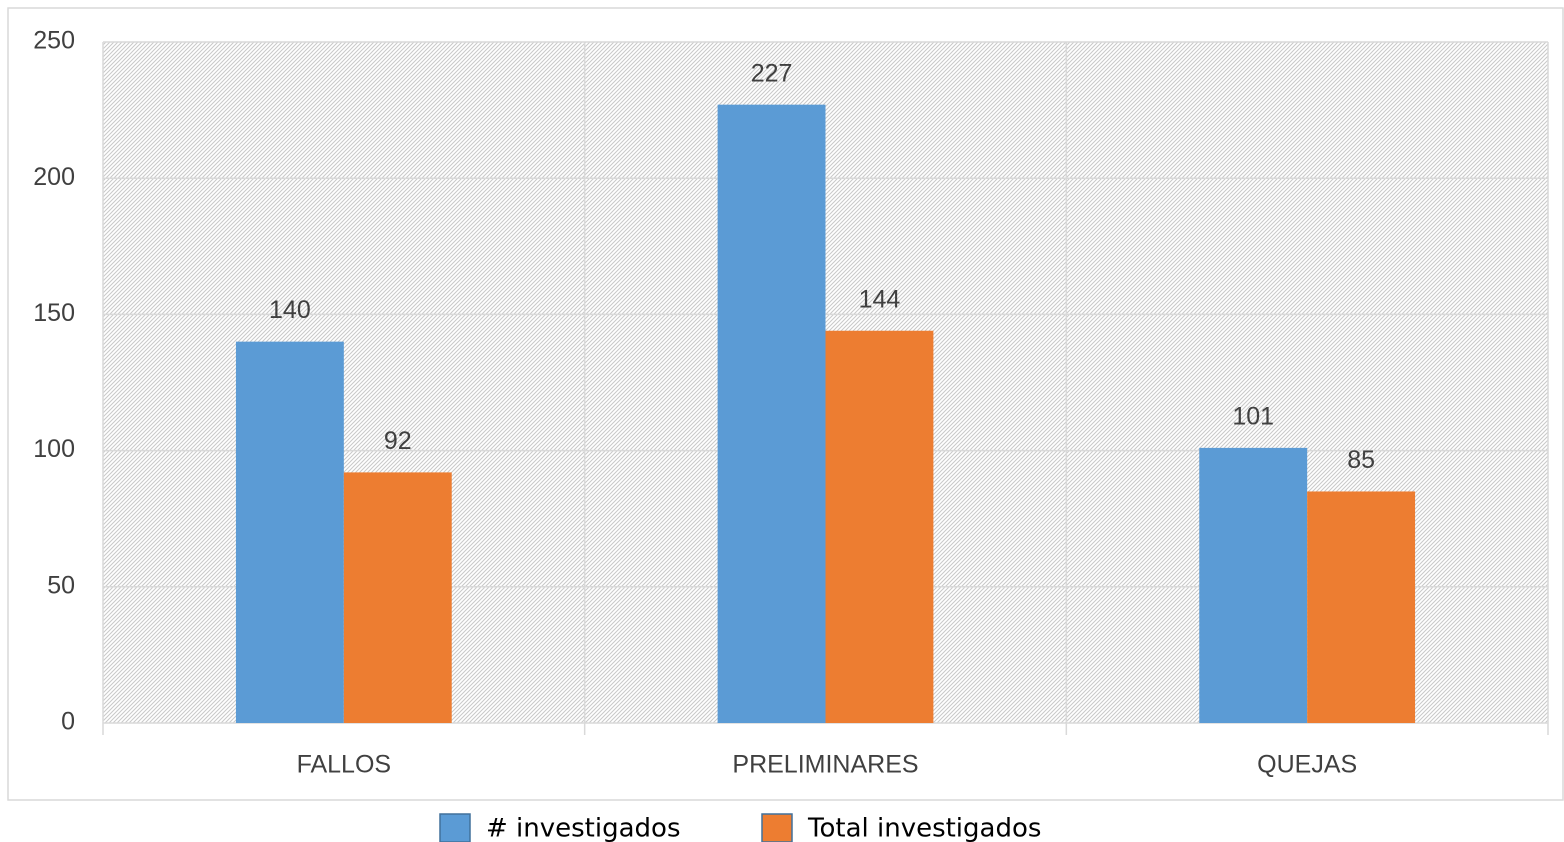 Image resolution: width=1564 pixels, height=842 pixels. Describe the element at coordinates (772, 73) in the screenshot. I see `data-label: 227` at that location.